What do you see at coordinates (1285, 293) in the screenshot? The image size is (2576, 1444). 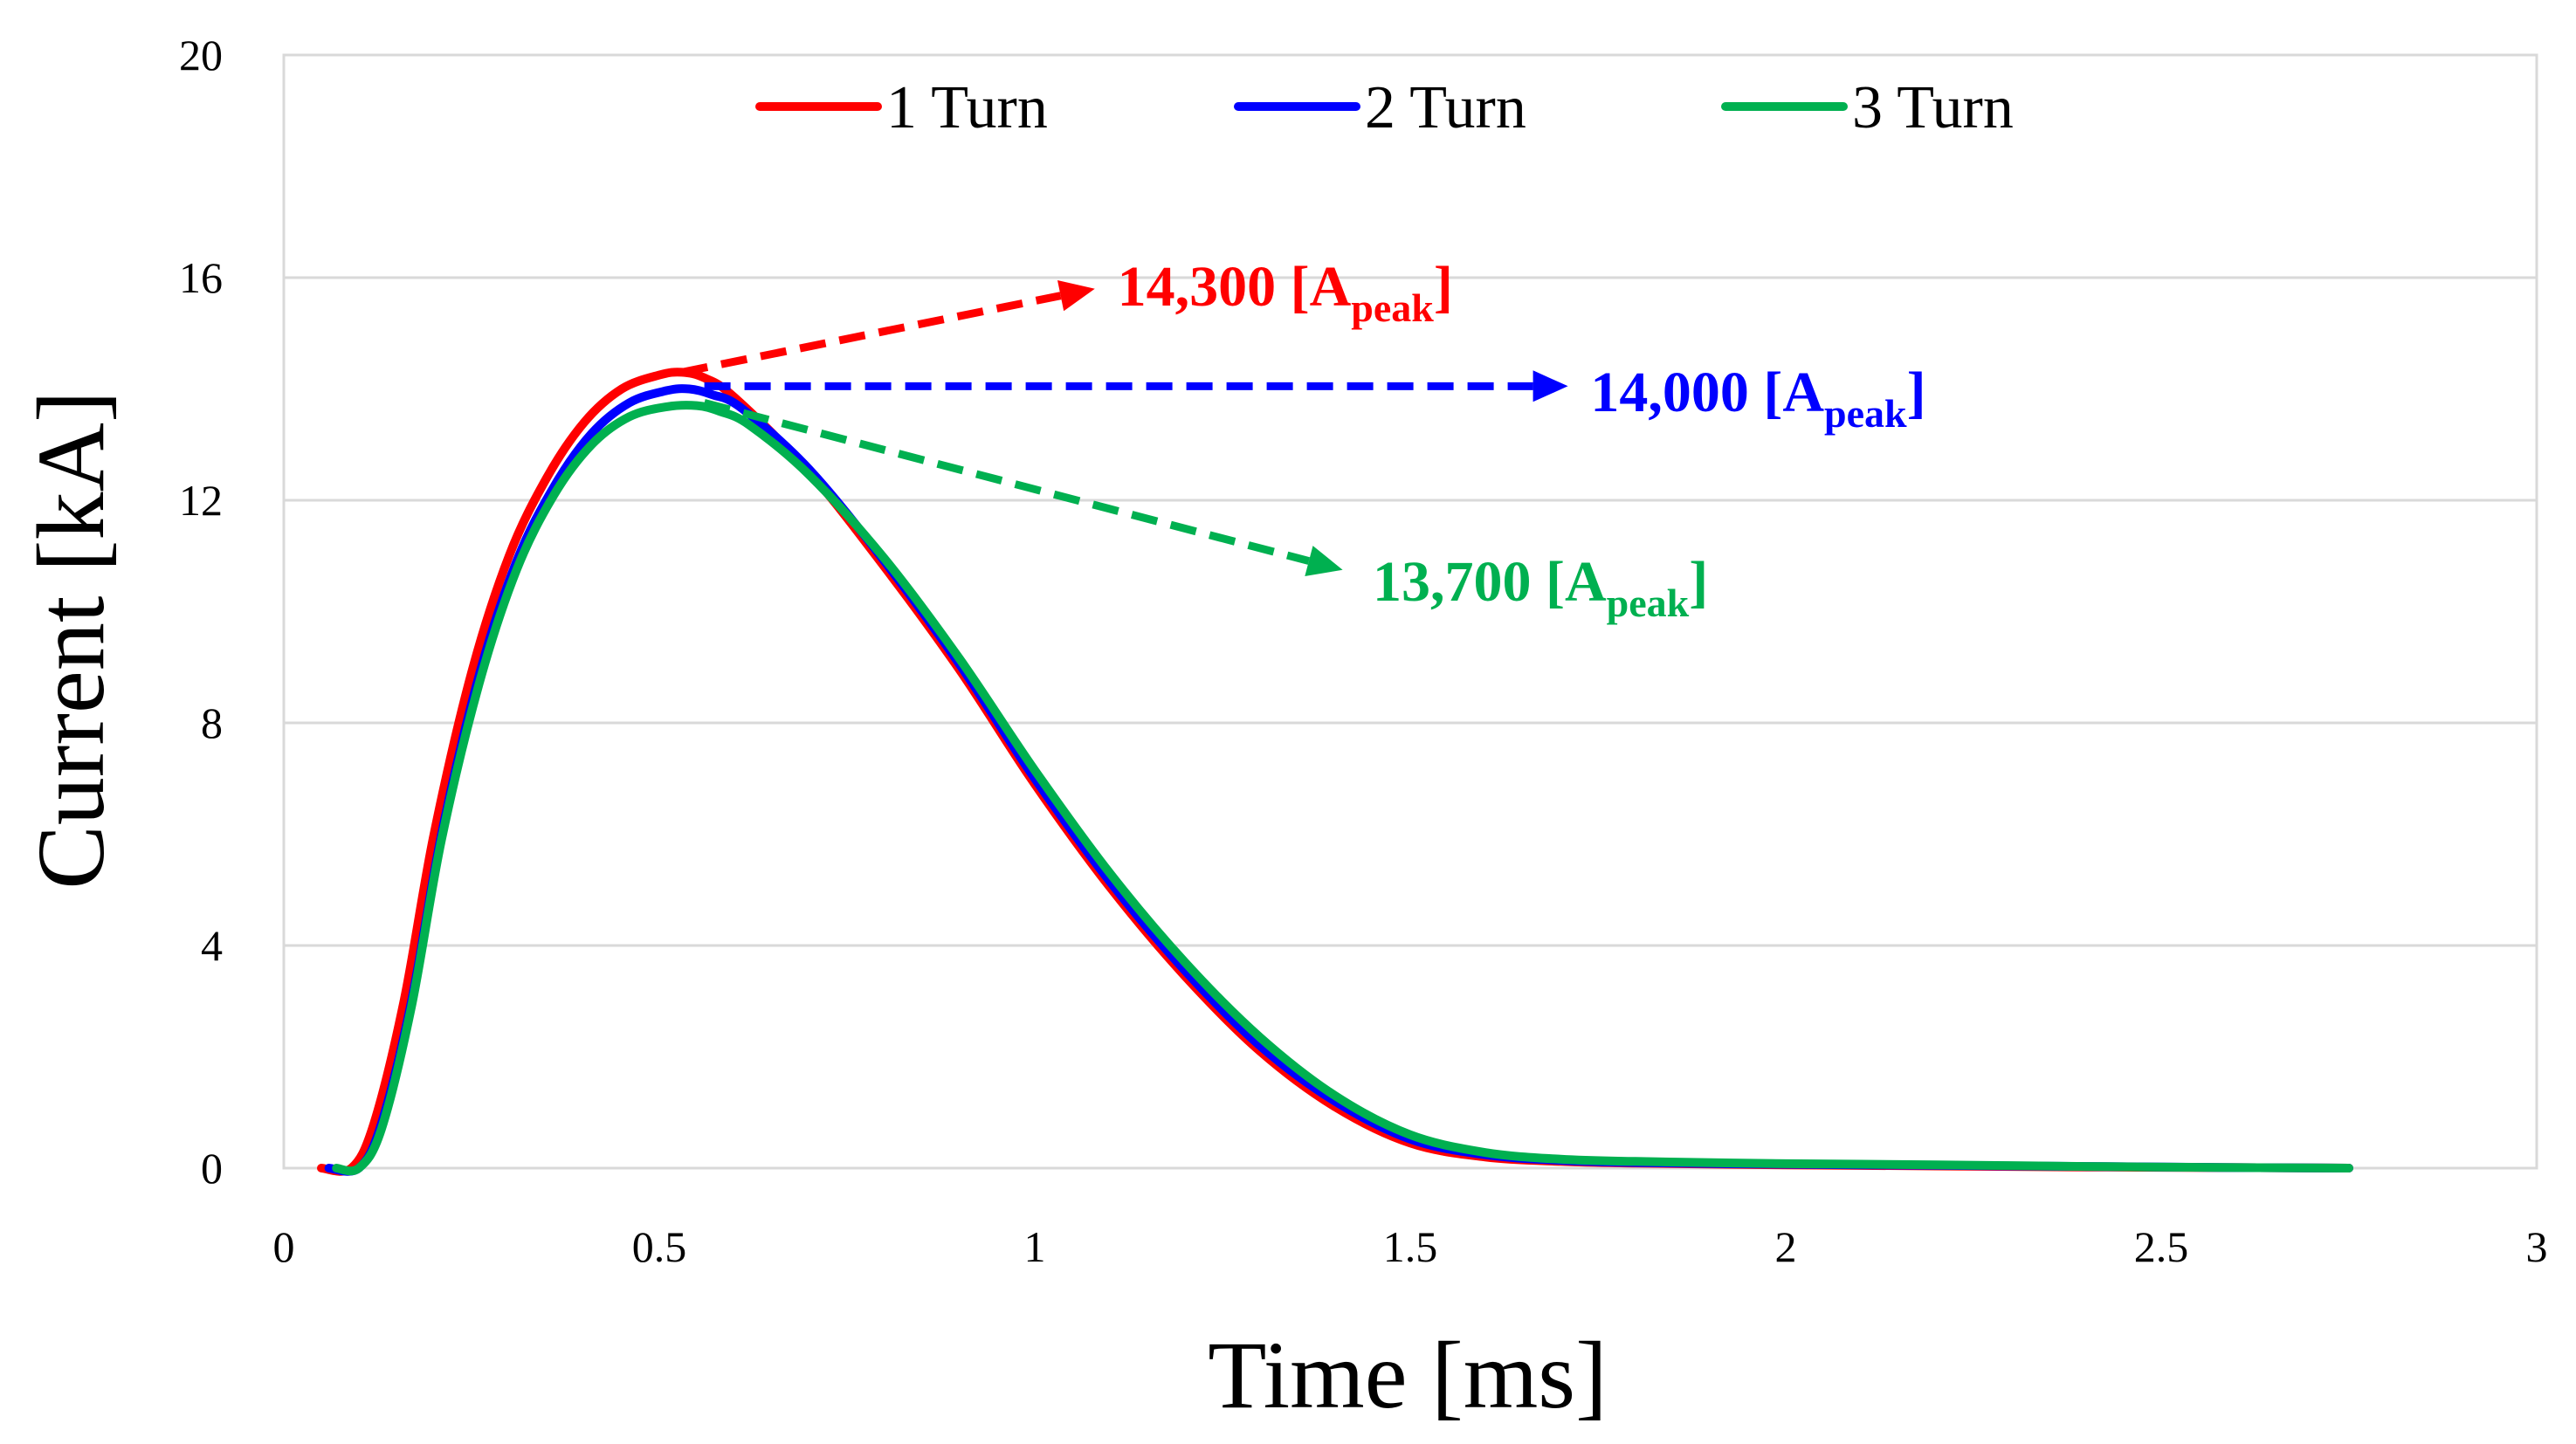 I see `peak-label-1: 14,300 [Apeak]` at bounding box center [1285, 293].